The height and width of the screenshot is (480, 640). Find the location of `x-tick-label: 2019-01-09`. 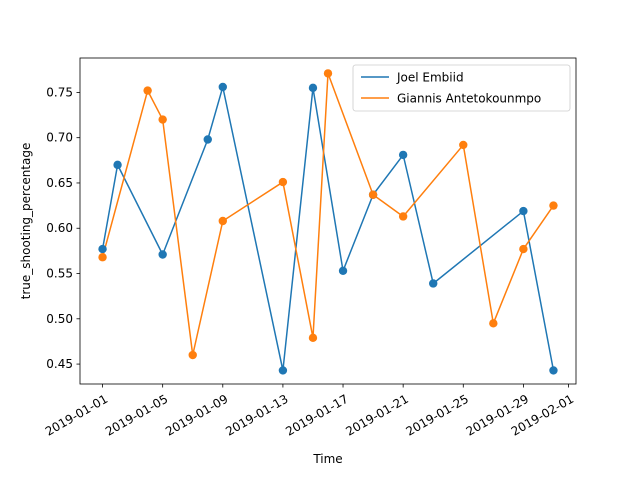

x-tick-label: 2019-01-09 is located at coordinates (196, 415).